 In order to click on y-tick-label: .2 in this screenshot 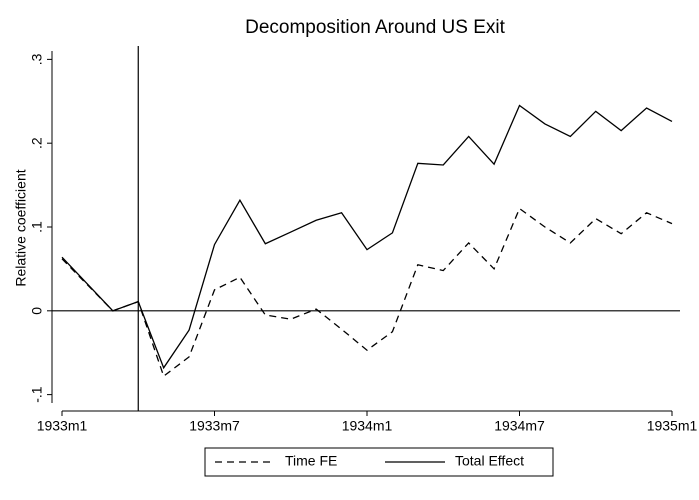, I will do `click(37, 143)`.